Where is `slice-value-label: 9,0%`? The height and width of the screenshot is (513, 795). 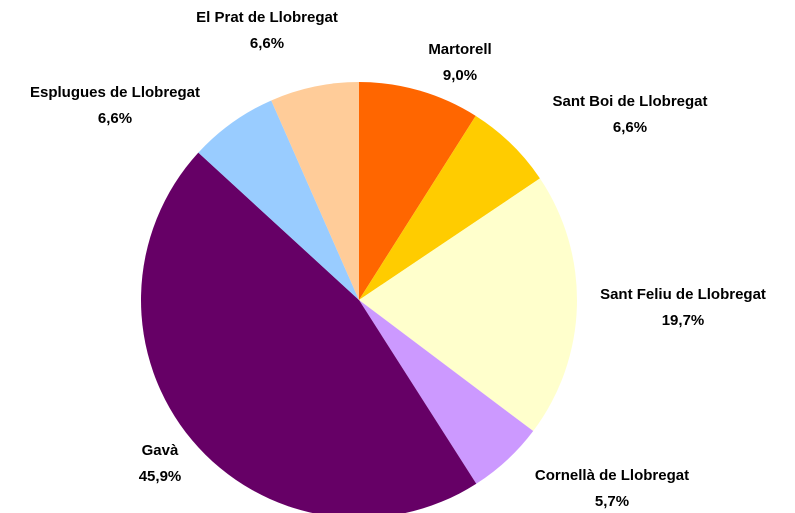 slice-value-label: 9,0% is located at coordinates (460, 75).